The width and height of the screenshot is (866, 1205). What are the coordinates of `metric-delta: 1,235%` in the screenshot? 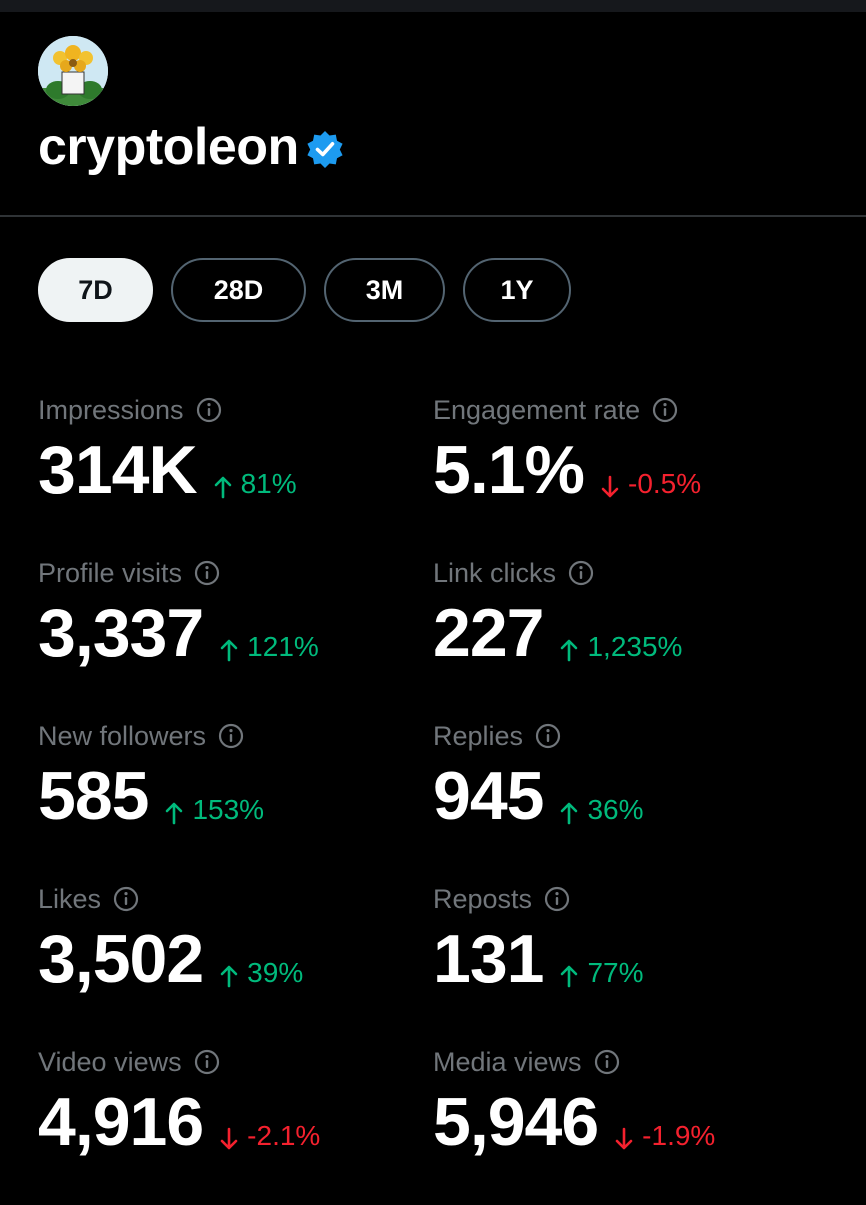 It's located at (620, 647).